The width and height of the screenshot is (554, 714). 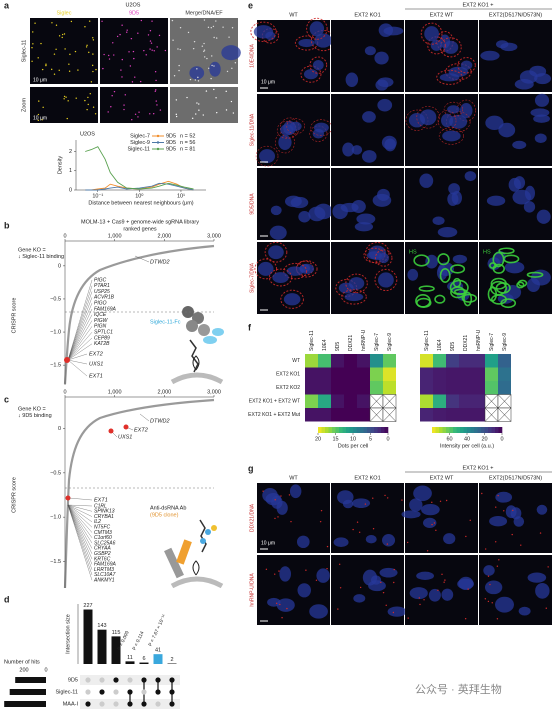 What do you see at coordinates (32, 409) in the screenshot?
I see `annotation: Gene KO =` at bounding box center [32, 409].